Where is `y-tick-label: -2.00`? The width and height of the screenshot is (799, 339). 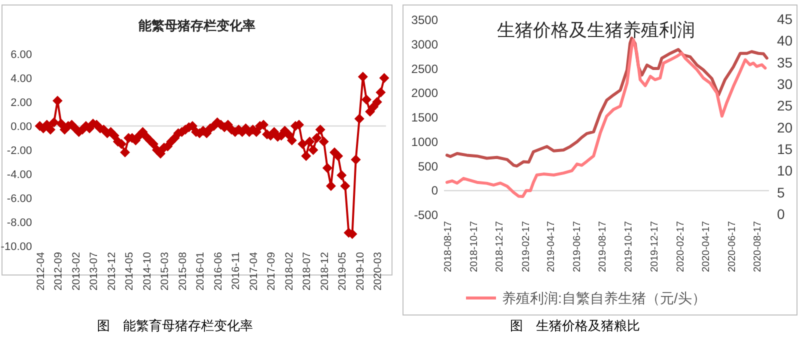
y-tick-label: -2.00 is located at coordinates (19, 151).